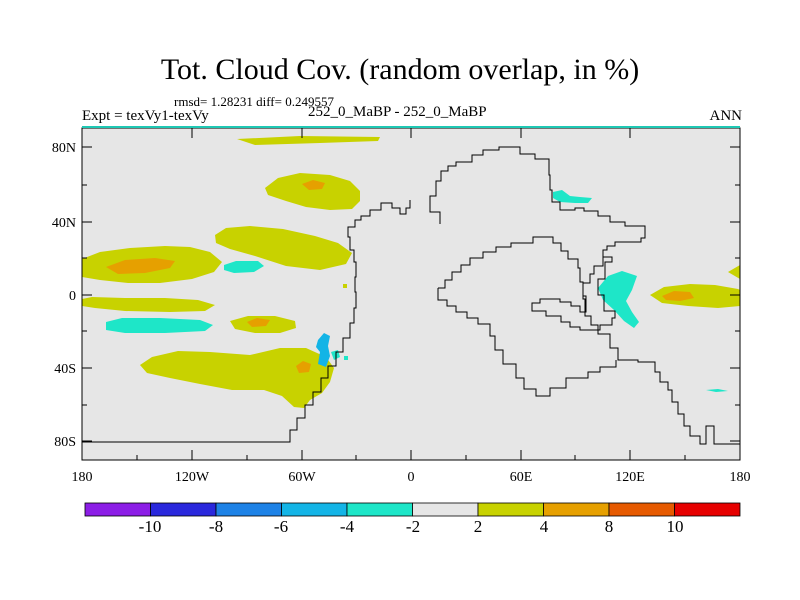 This screenshot has height=600, width=800. What do you see at coordinates (726, 116) in the screenshot?
I see `season-label: ANN` at bounding box center [726, 116].